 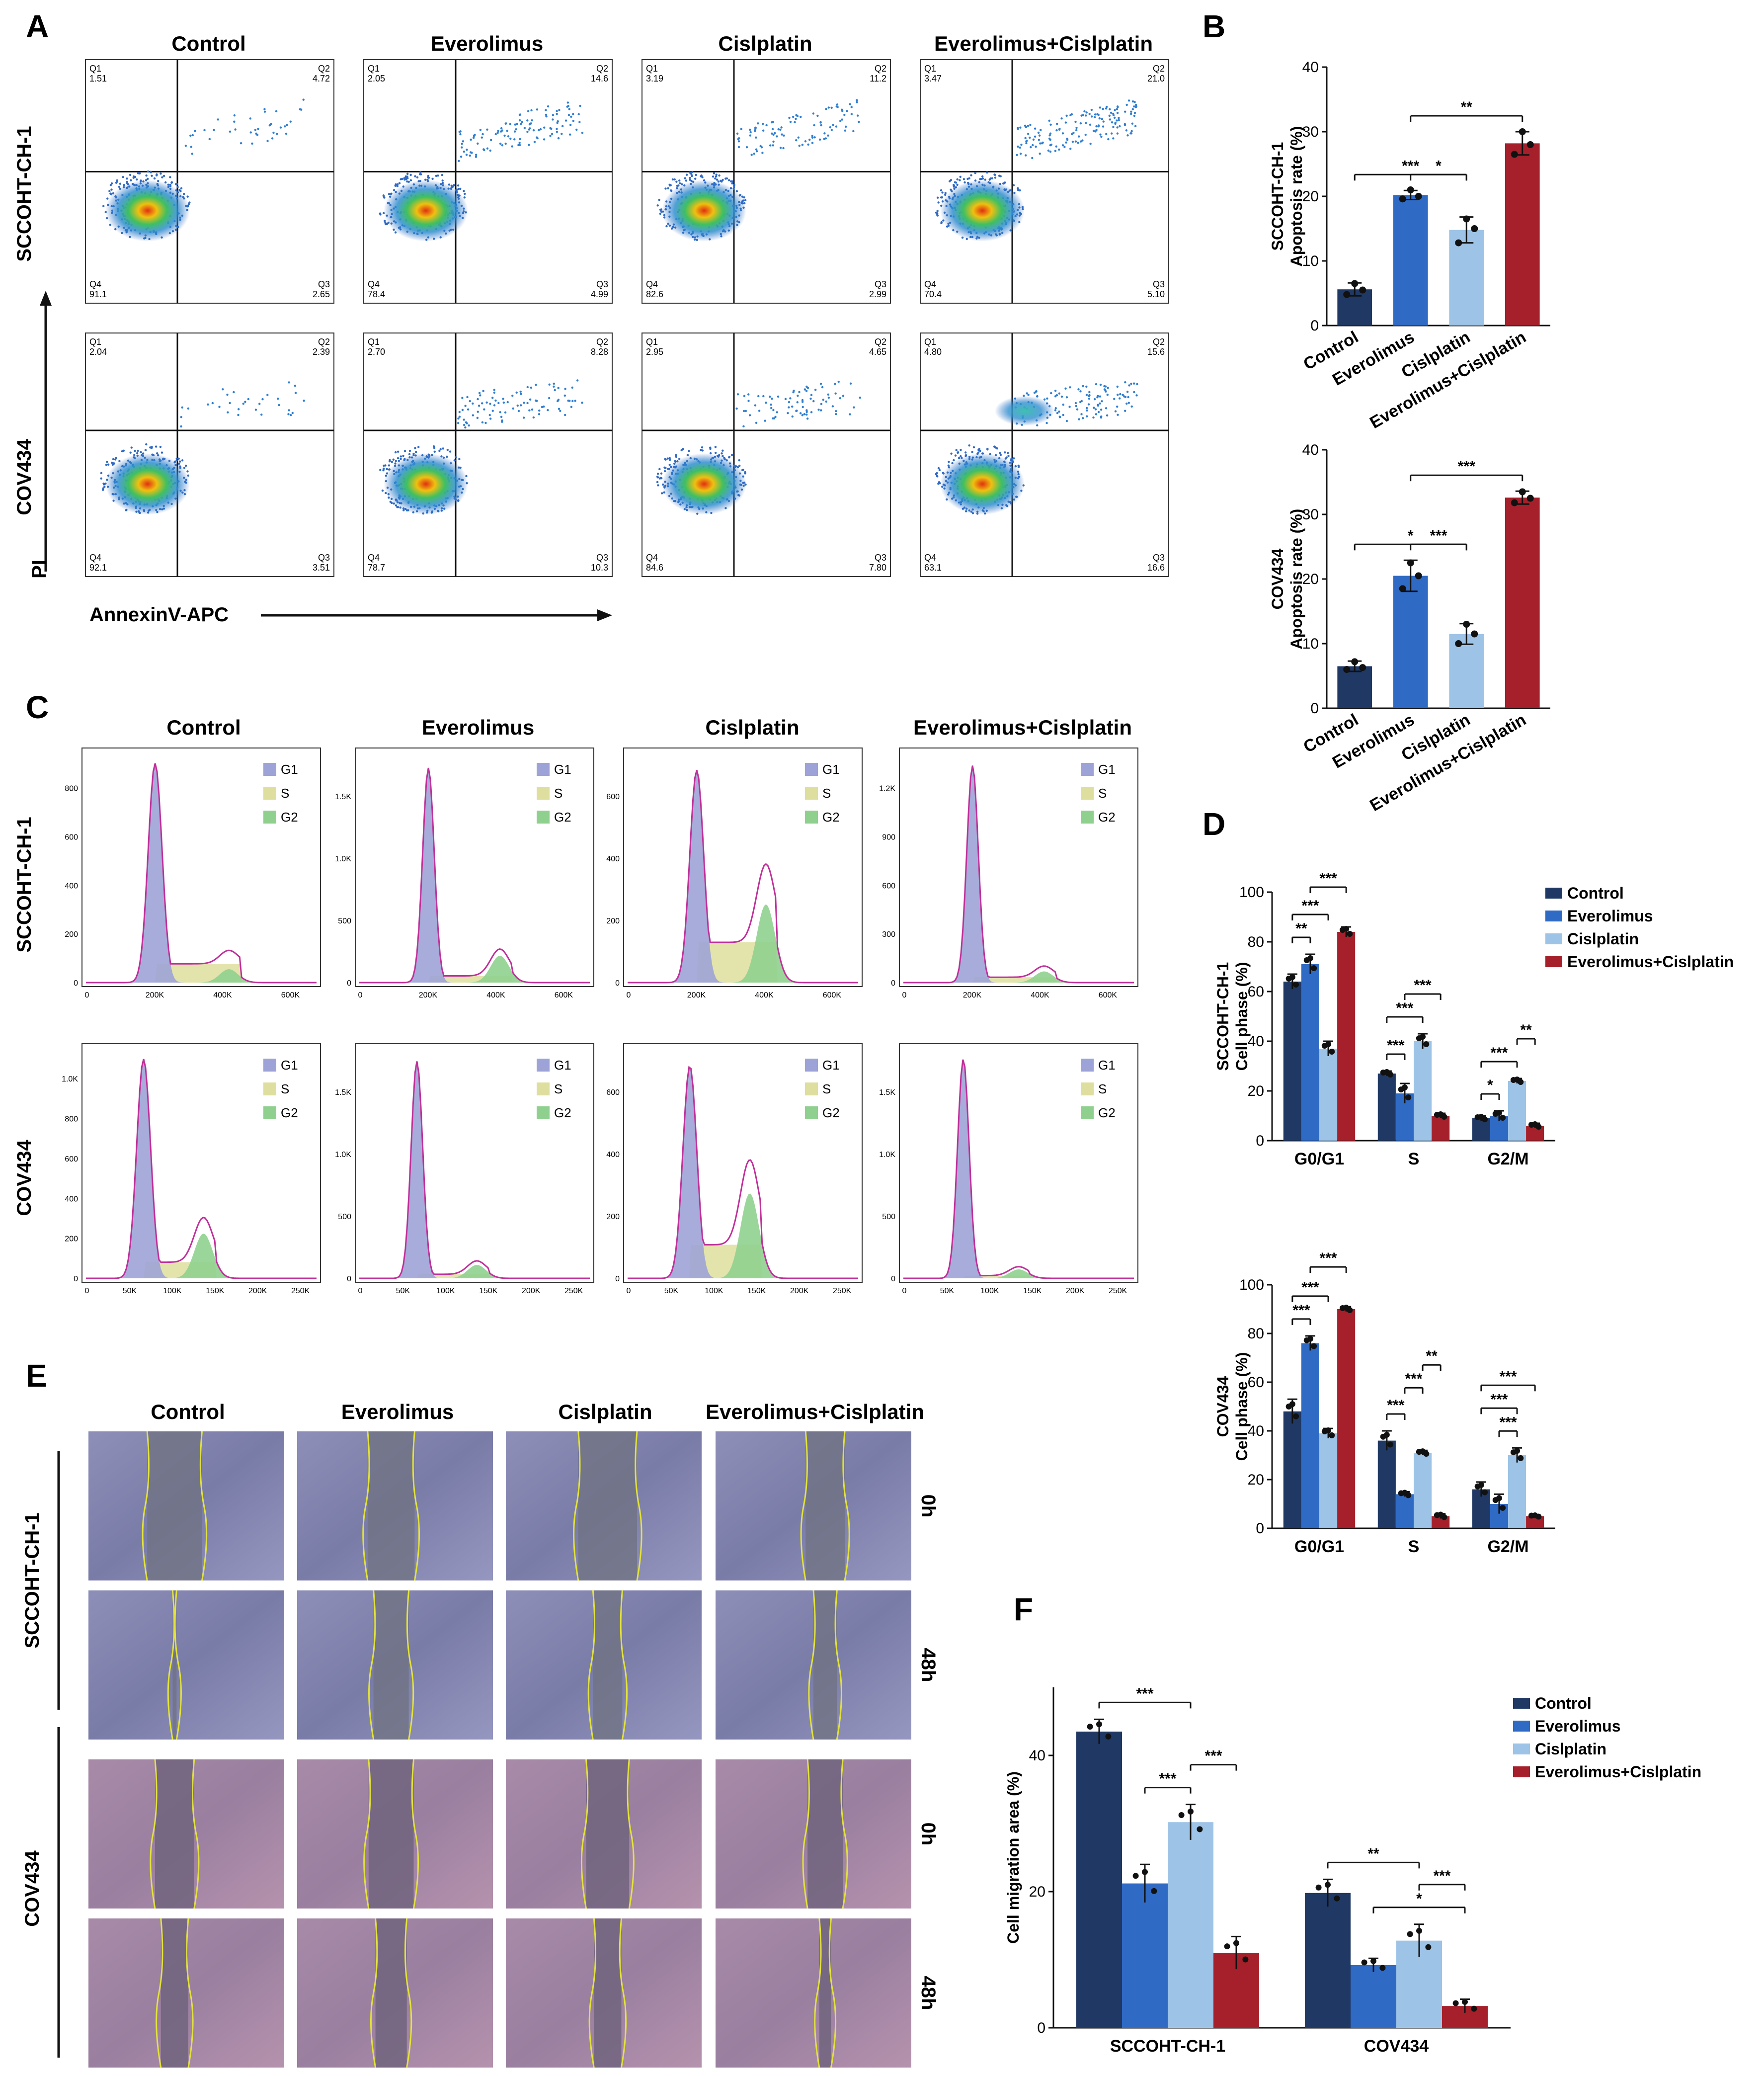 I want to click on time-label-0h: 0h, so click(x=928, y=1507).